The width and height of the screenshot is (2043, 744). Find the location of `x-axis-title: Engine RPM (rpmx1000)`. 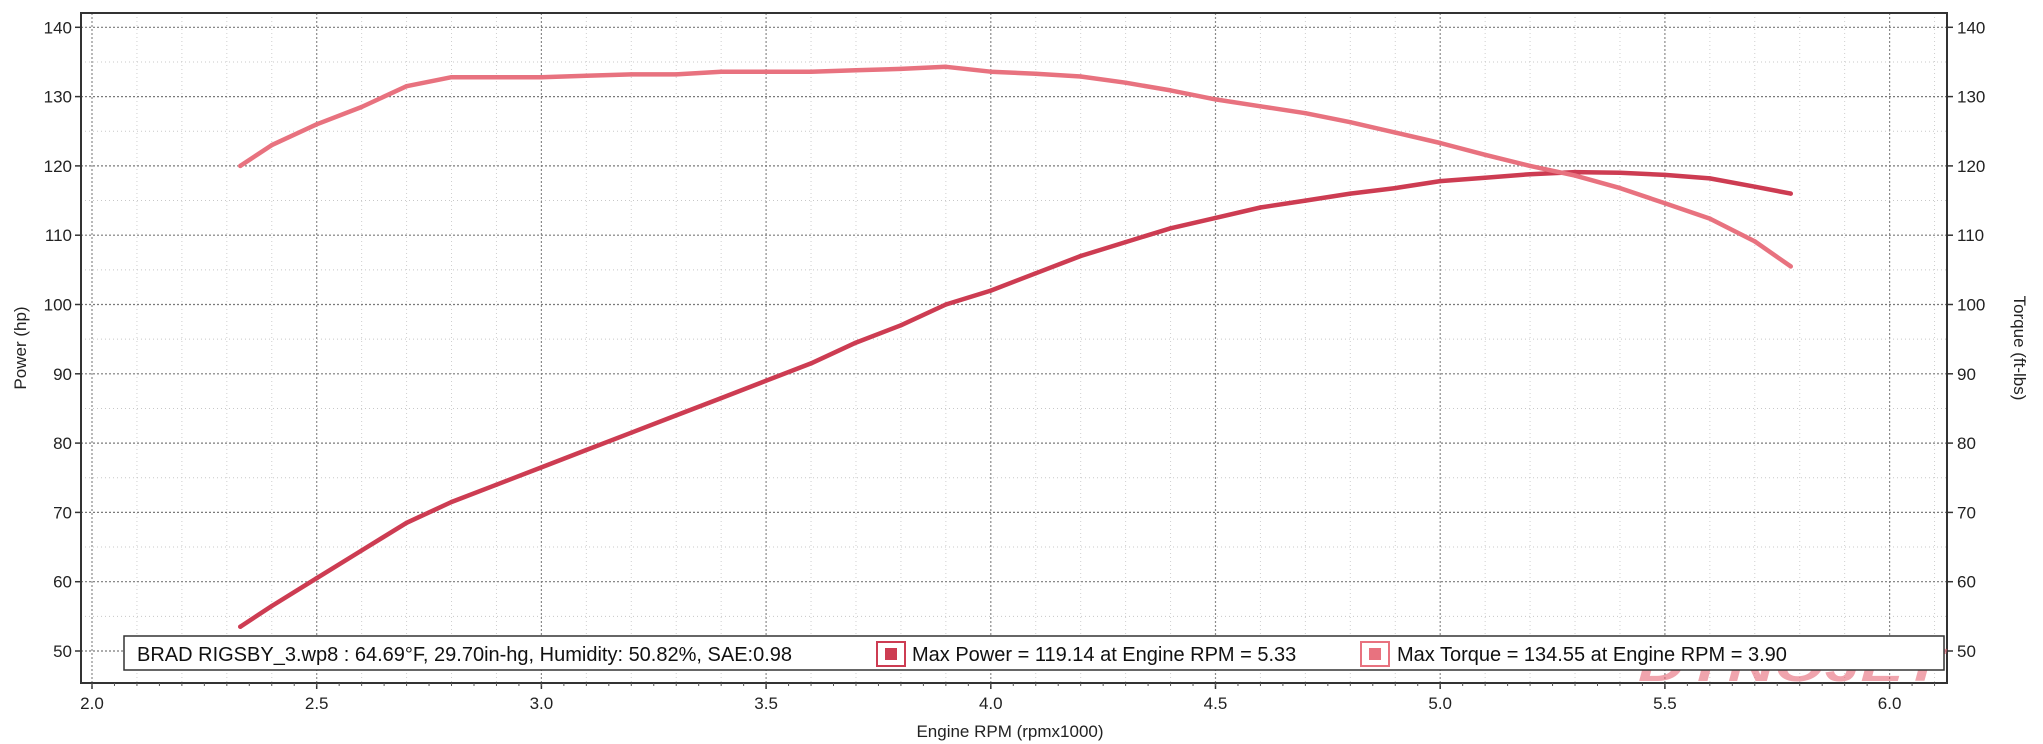

x-axis-title: Engine RPM (rpmx1000) is located at coordinates (1009, 731).